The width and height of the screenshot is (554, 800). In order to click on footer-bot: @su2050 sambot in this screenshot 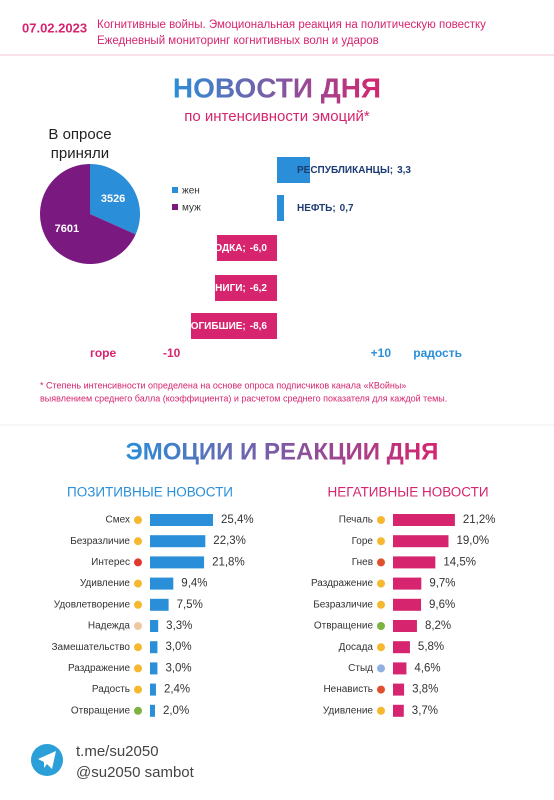, I will do `click(135, 772)`.